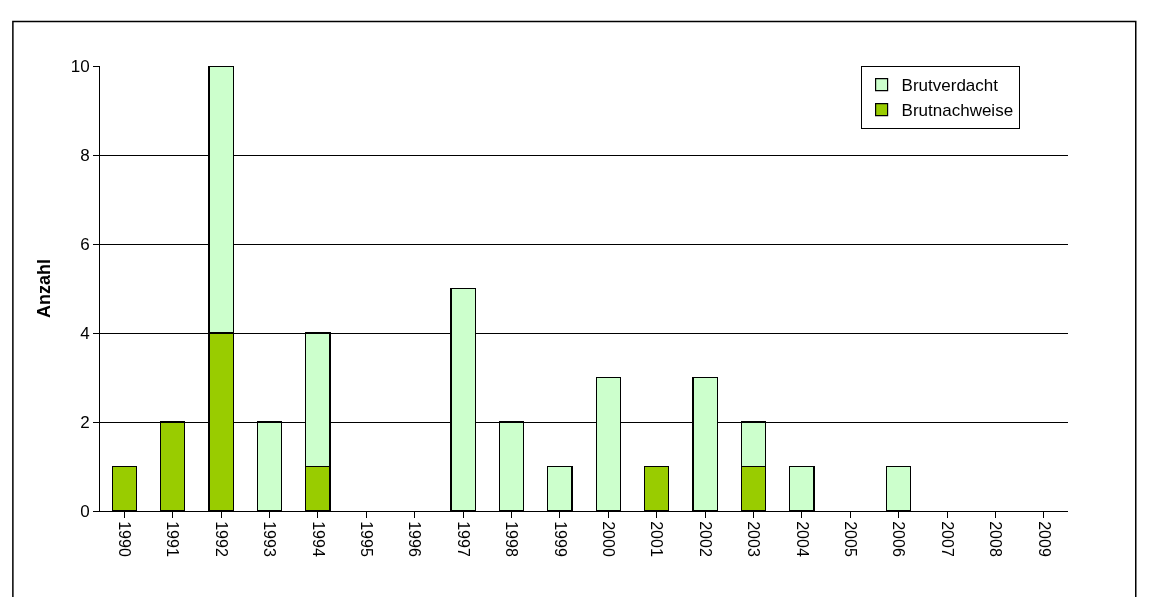 The image size is (1152, 597). I want to click on x-tick-label: 2004, so click(802, 539).